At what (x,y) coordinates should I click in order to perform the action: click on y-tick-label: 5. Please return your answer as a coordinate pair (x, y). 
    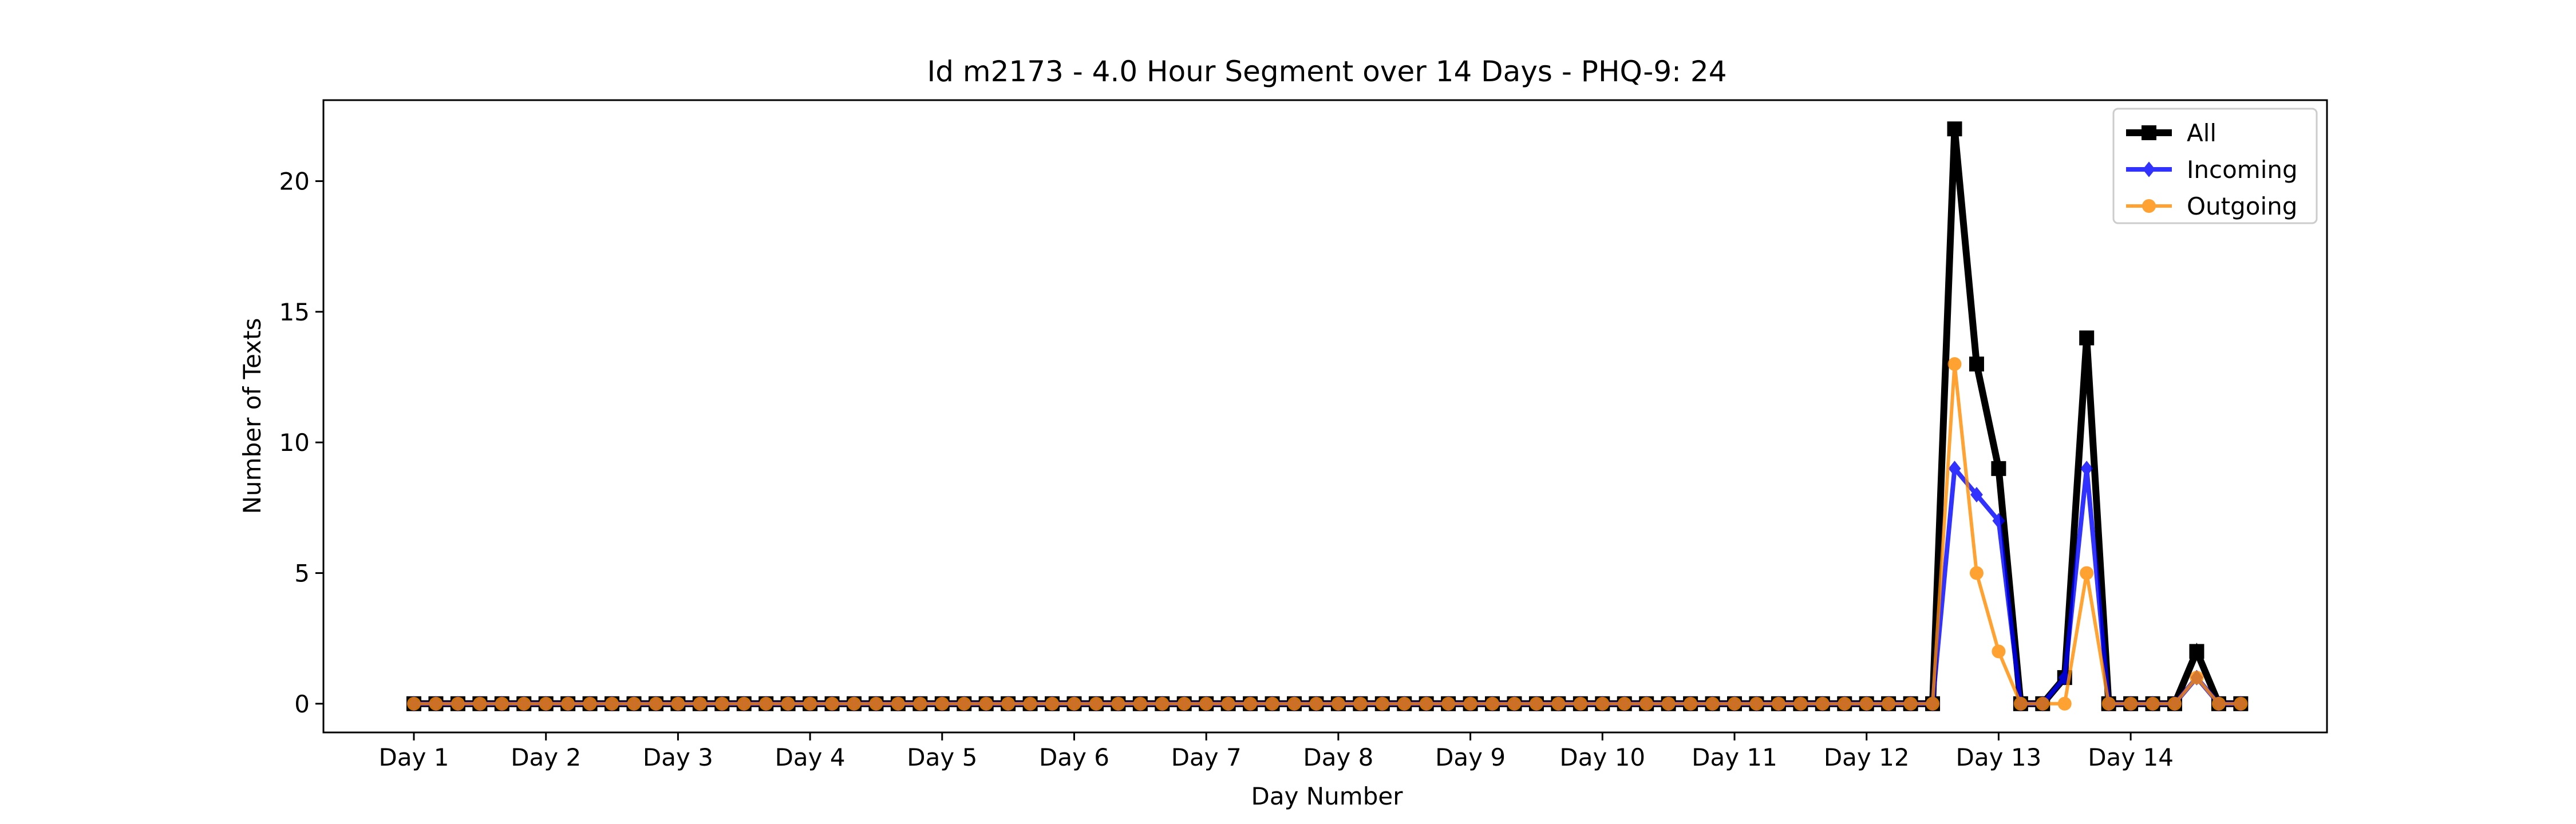
    Looking at the image, I should click on (302, 573).